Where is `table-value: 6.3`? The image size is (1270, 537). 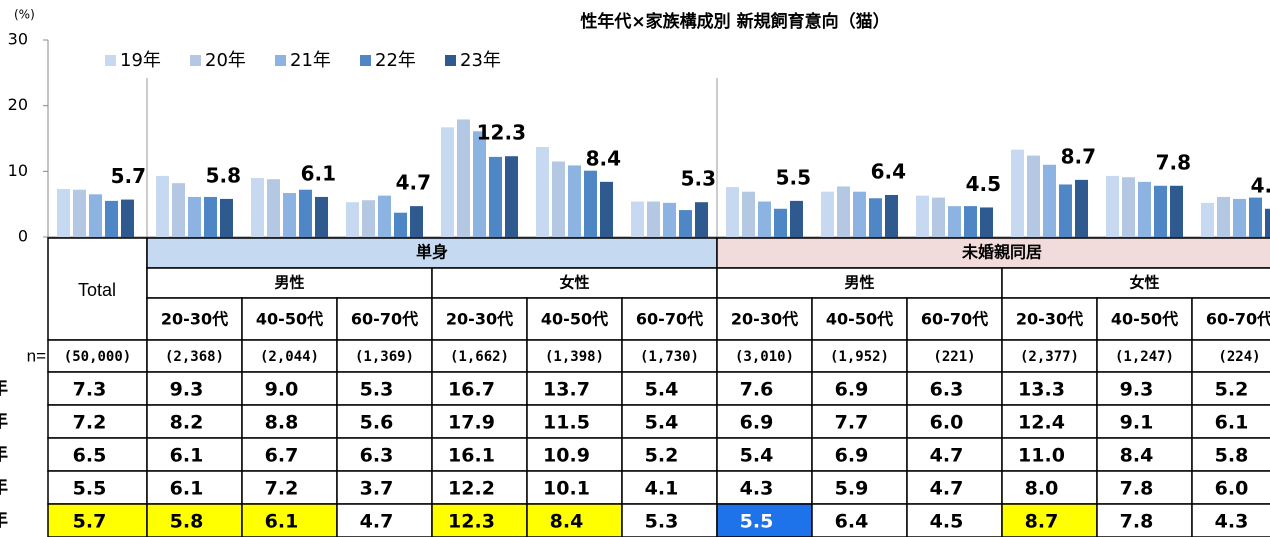
table-value: 6.3 is located at coordinates (377, 456).